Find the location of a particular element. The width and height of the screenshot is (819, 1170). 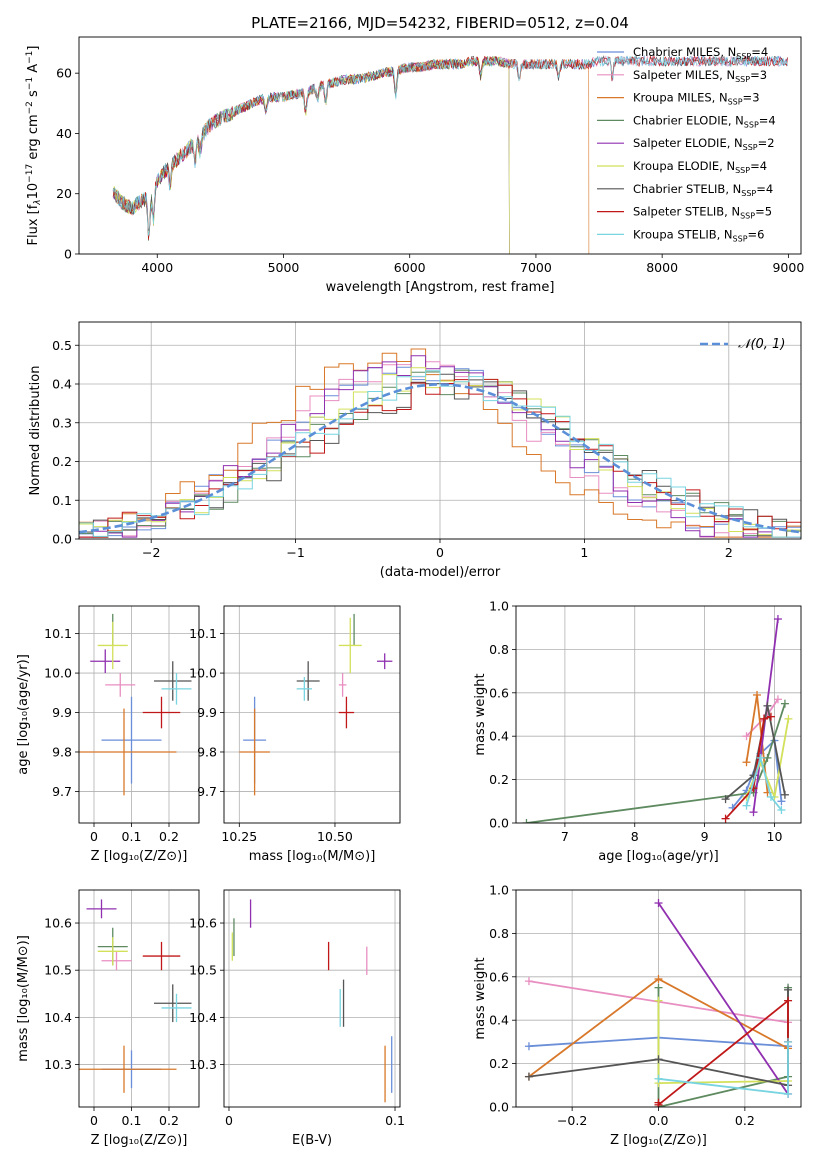

legend-entry: 𝒩(0, 1) is located at coordinates (761, 344).